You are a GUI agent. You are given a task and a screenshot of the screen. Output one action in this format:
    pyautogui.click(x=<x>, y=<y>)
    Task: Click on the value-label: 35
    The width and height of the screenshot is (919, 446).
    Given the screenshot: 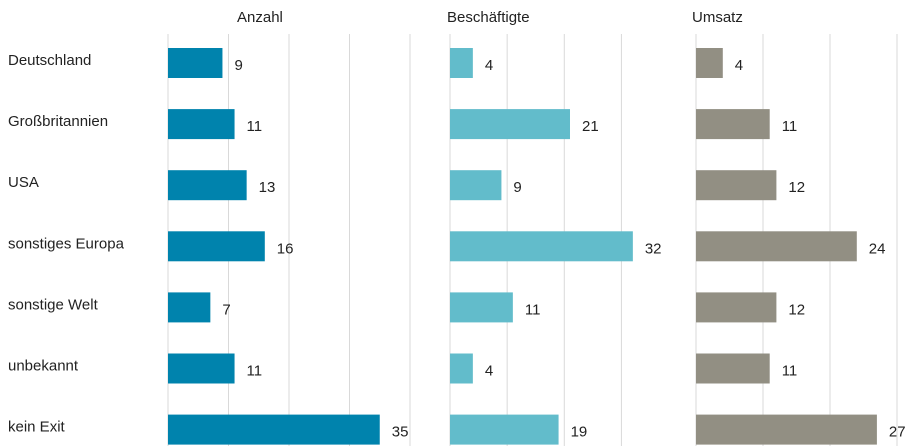 What is the action you would take?
    pyautogui.click(x=400, y=432)
    